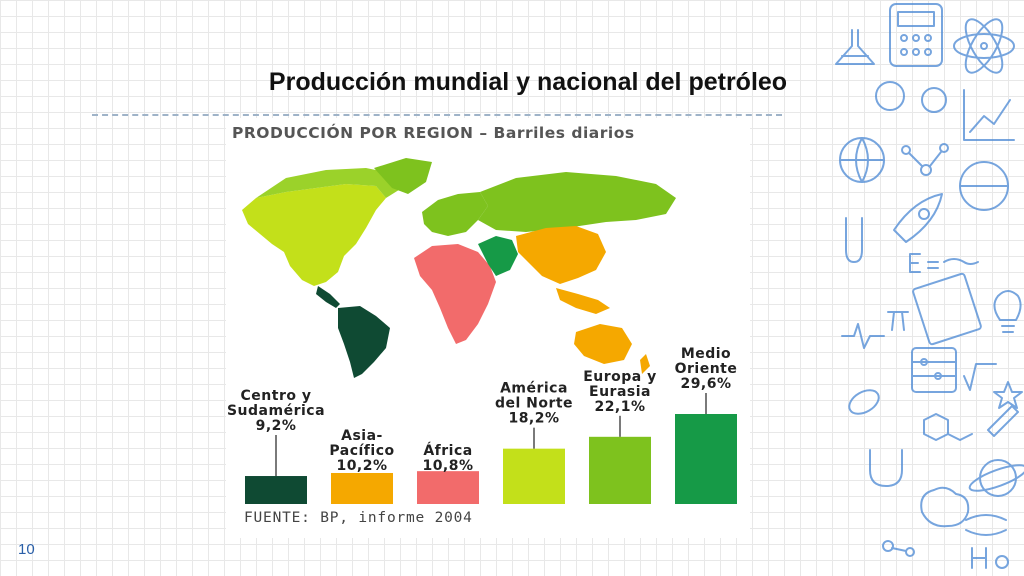  Describe the element at coordinates (276, 411) in the screenshot. I see `category-label-0: Sudamérica` at that location.